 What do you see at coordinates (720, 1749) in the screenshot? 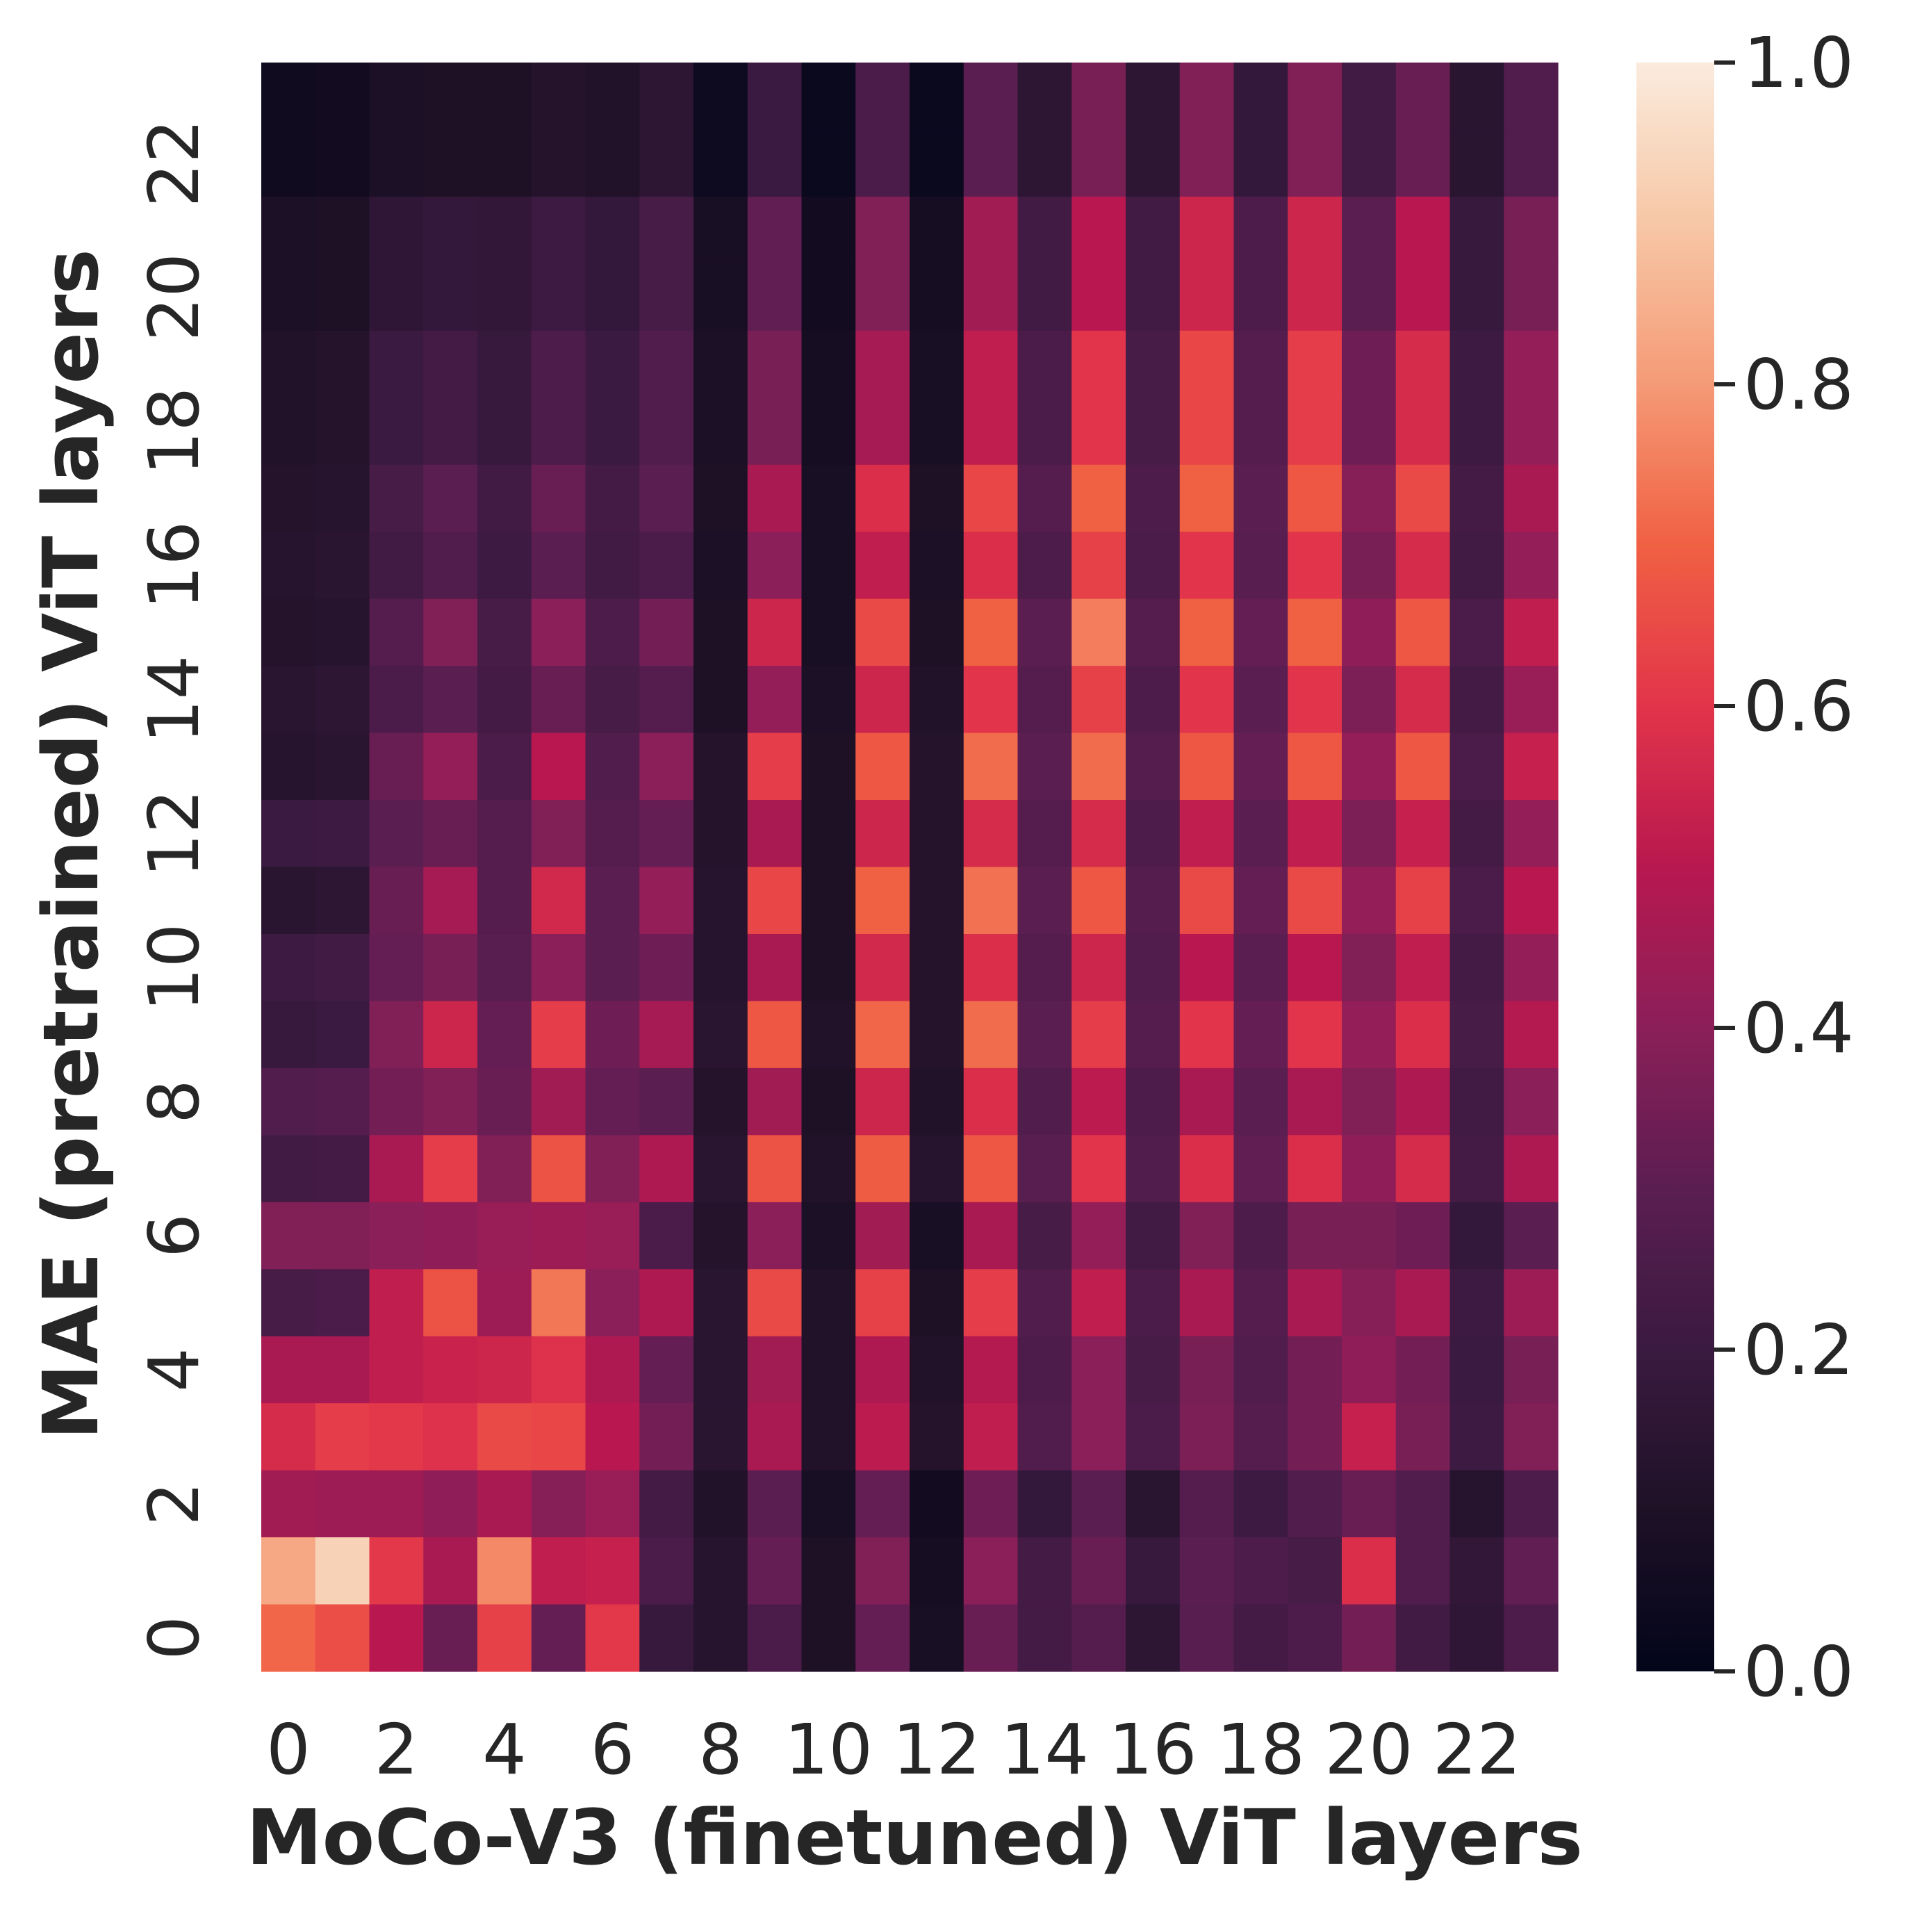
I see `x-tick-label: 8` at bounding box center [720, 1749].